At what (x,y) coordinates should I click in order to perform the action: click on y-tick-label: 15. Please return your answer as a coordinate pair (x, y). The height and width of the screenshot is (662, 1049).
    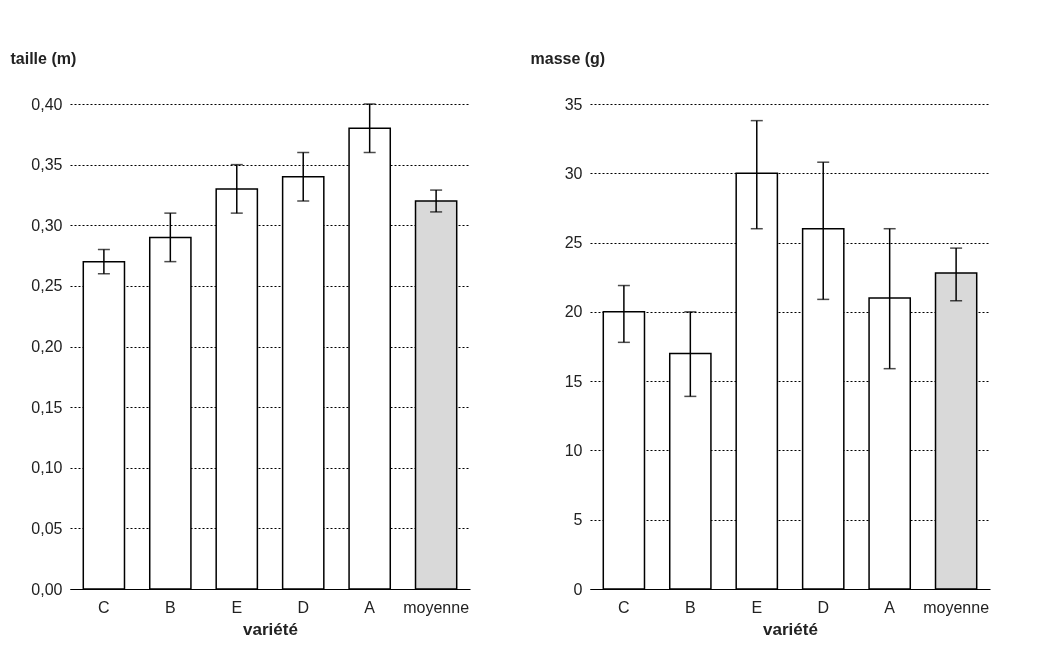
    Looking at the image, I should click on (573, 381).